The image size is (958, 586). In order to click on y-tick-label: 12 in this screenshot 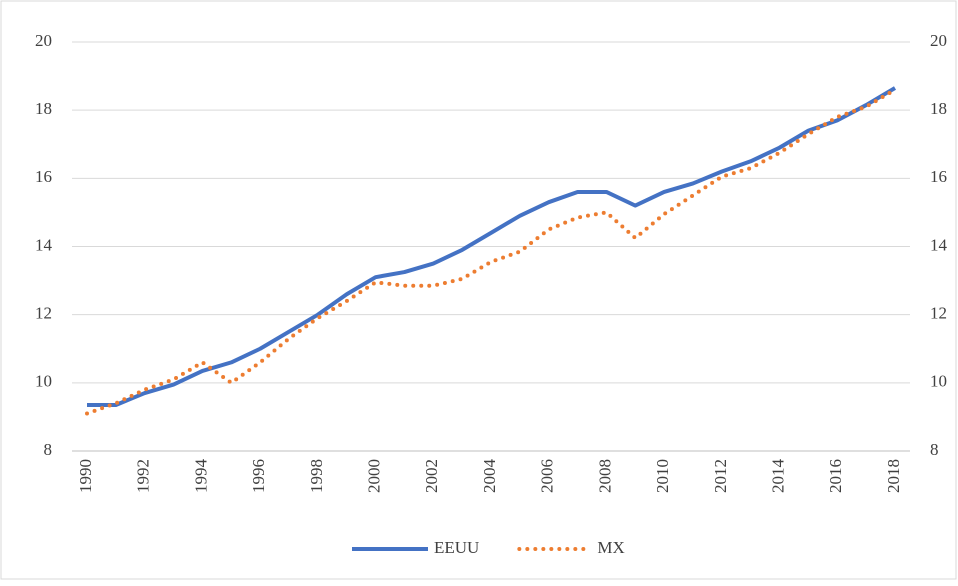, I will do `click(43, 313)`.